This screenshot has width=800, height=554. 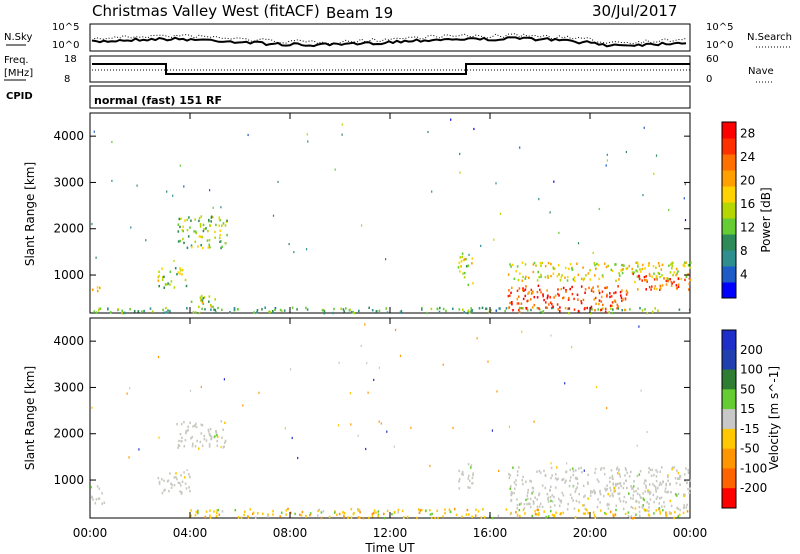 What do you see at coordinates (68, 229) in the screenshot?
I see `y-tick-label: 2000` at bounding box center [68, 229].